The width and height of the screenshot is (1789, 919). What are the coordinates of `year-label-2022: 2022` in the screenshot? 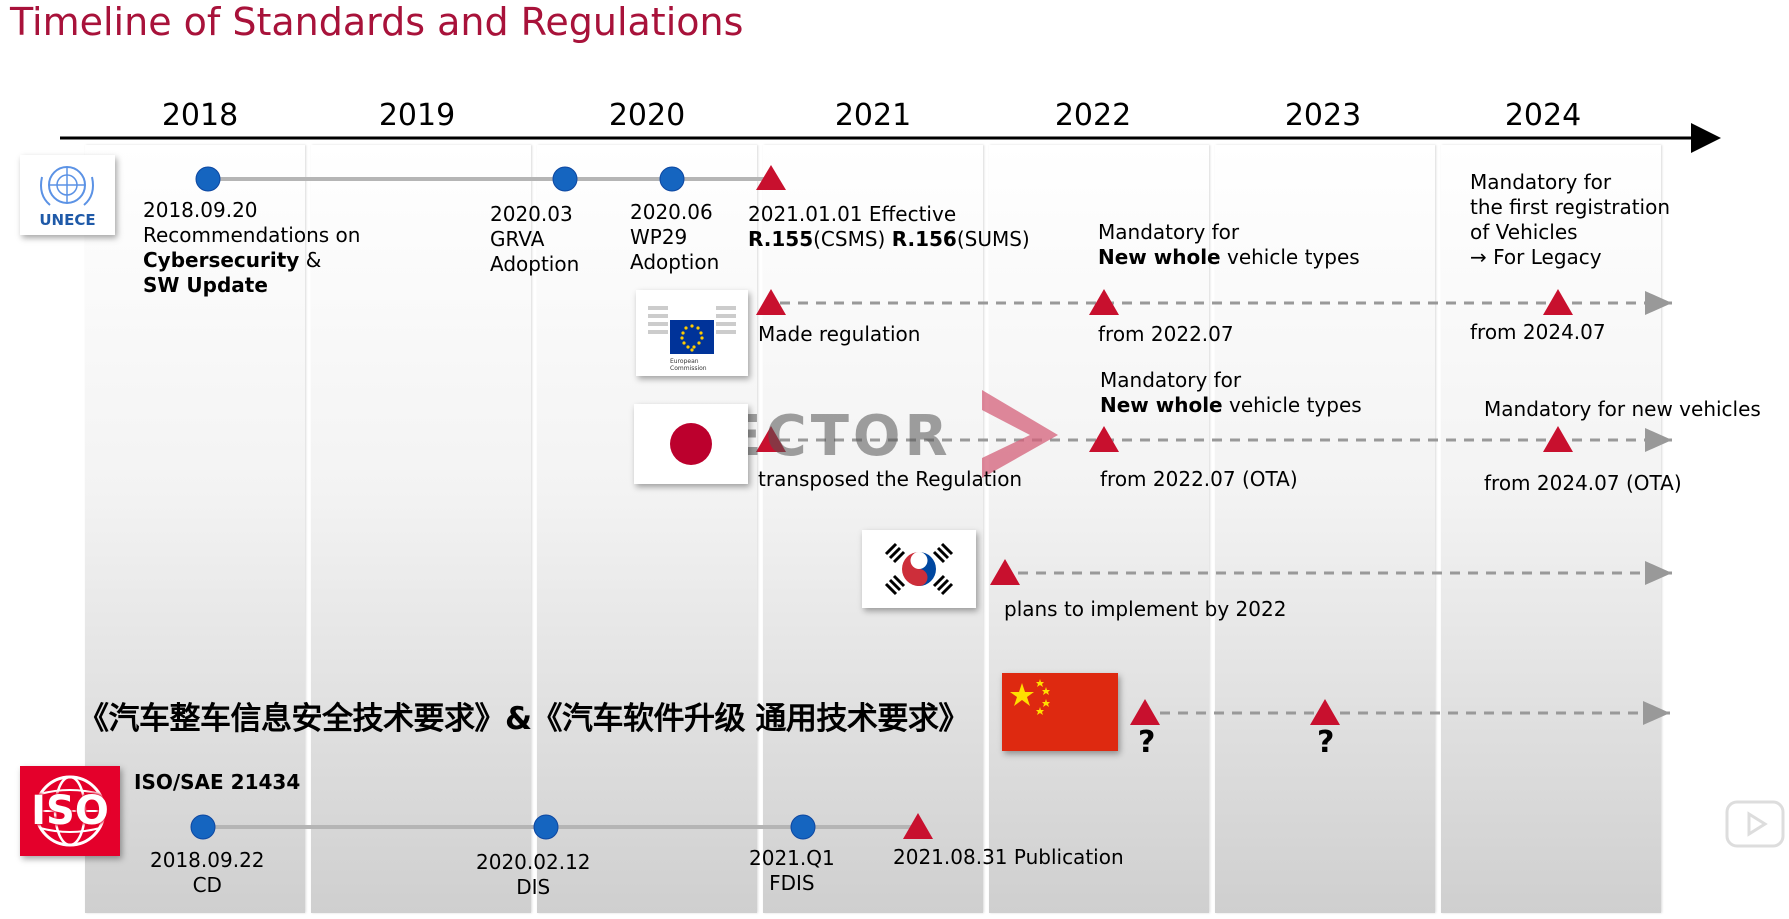 It's located at (1093, 115).